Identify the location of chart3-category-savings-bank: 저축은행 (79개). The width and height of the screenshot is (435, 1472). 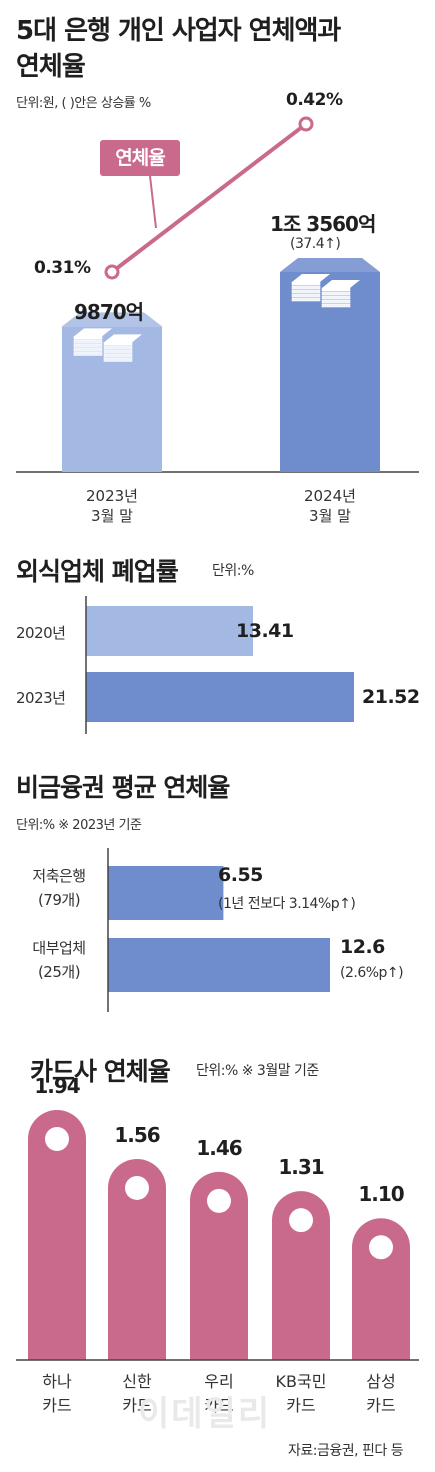
(59, 888).